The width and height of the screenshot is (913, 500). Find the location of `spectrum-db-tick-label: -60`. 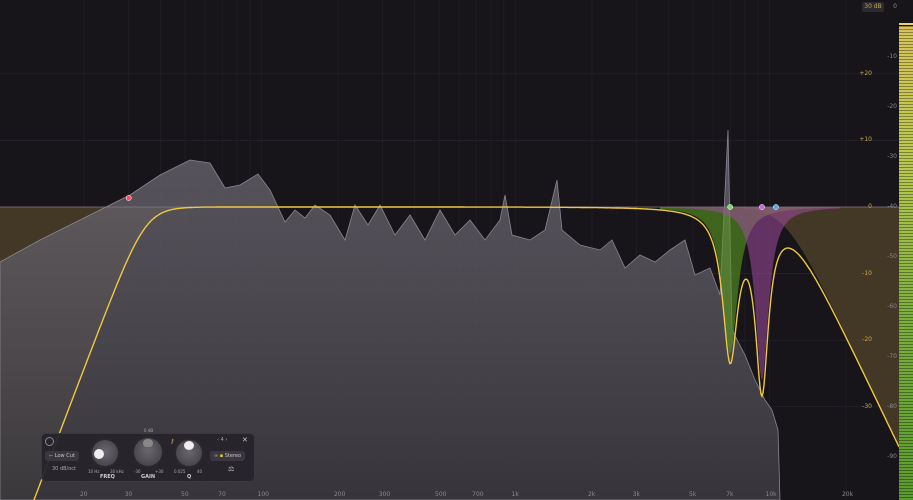

spectrum-db-tick-label: -60 is located at coordinates (892, 306).